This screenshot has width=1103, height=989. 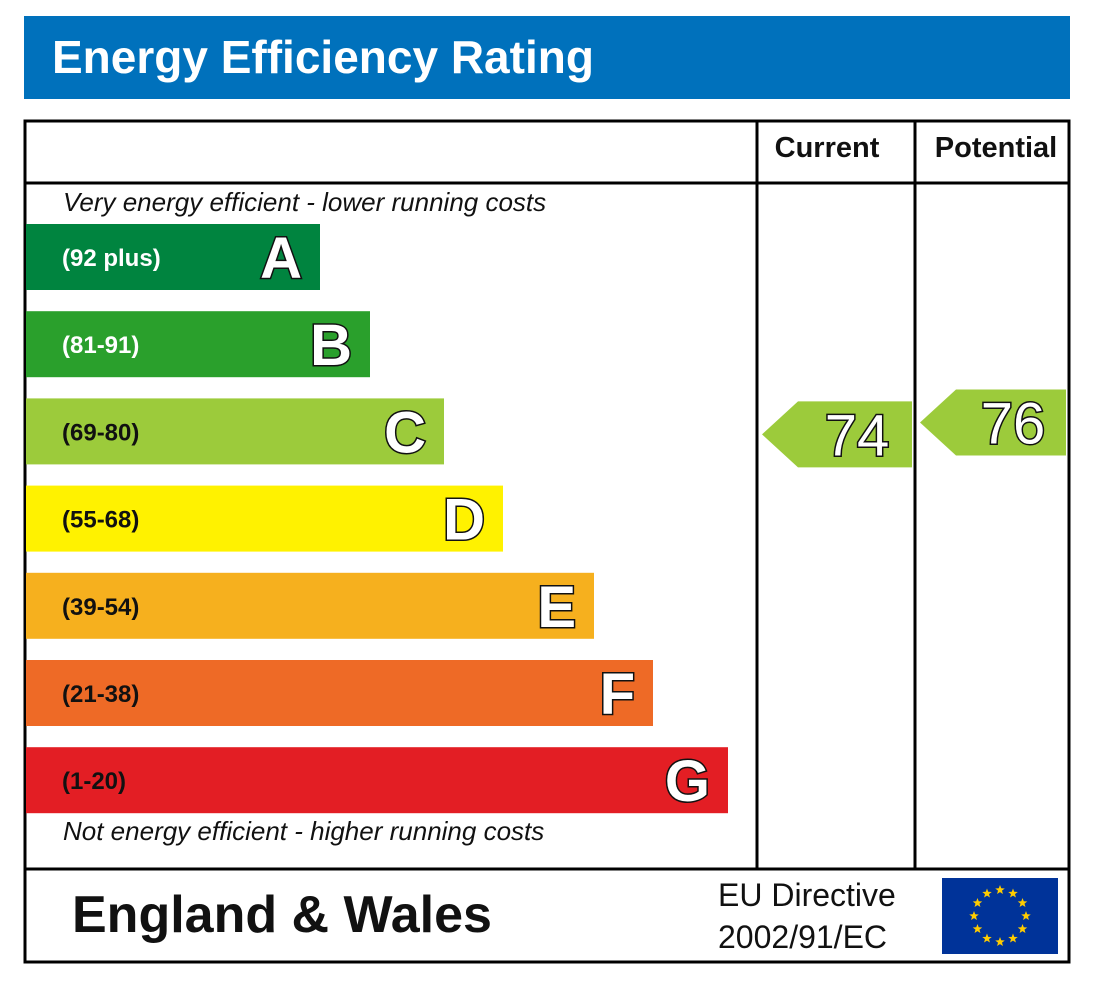 What do you see at coordinates (100, 432) in the screenshot?
I see `band-range-c: (69-80)` at bounding box center [100, 432].